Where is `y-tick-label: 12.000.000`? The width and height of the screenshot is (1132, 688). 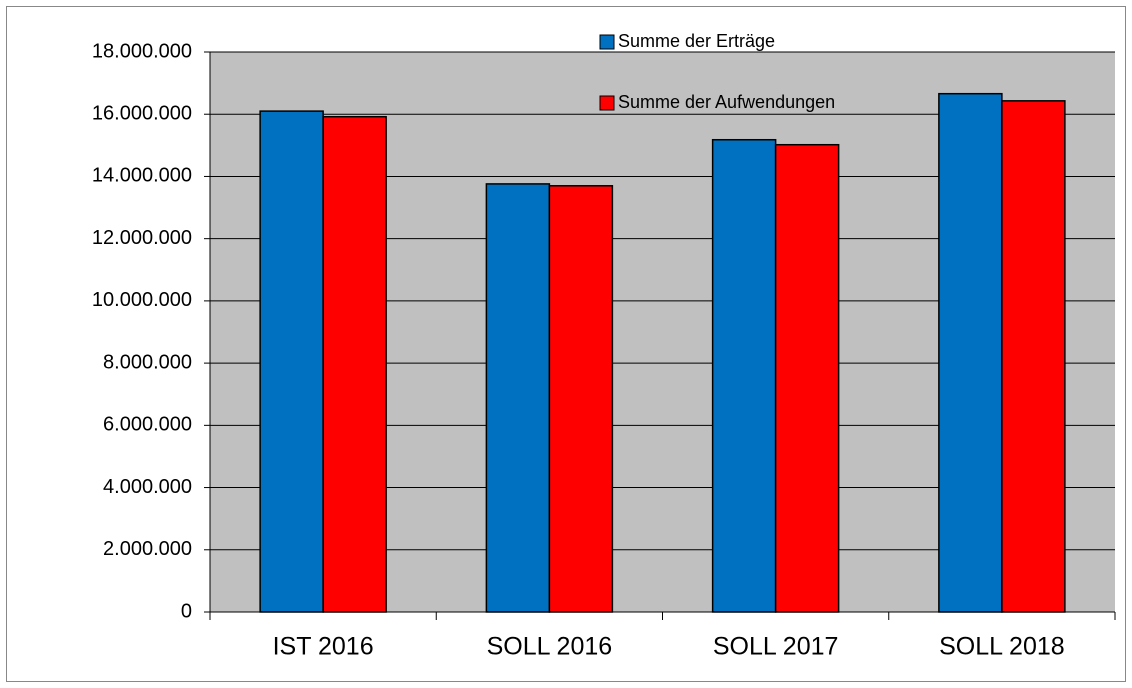 y-tick-label: 12.000.000 is located at coordinates (142, 238).